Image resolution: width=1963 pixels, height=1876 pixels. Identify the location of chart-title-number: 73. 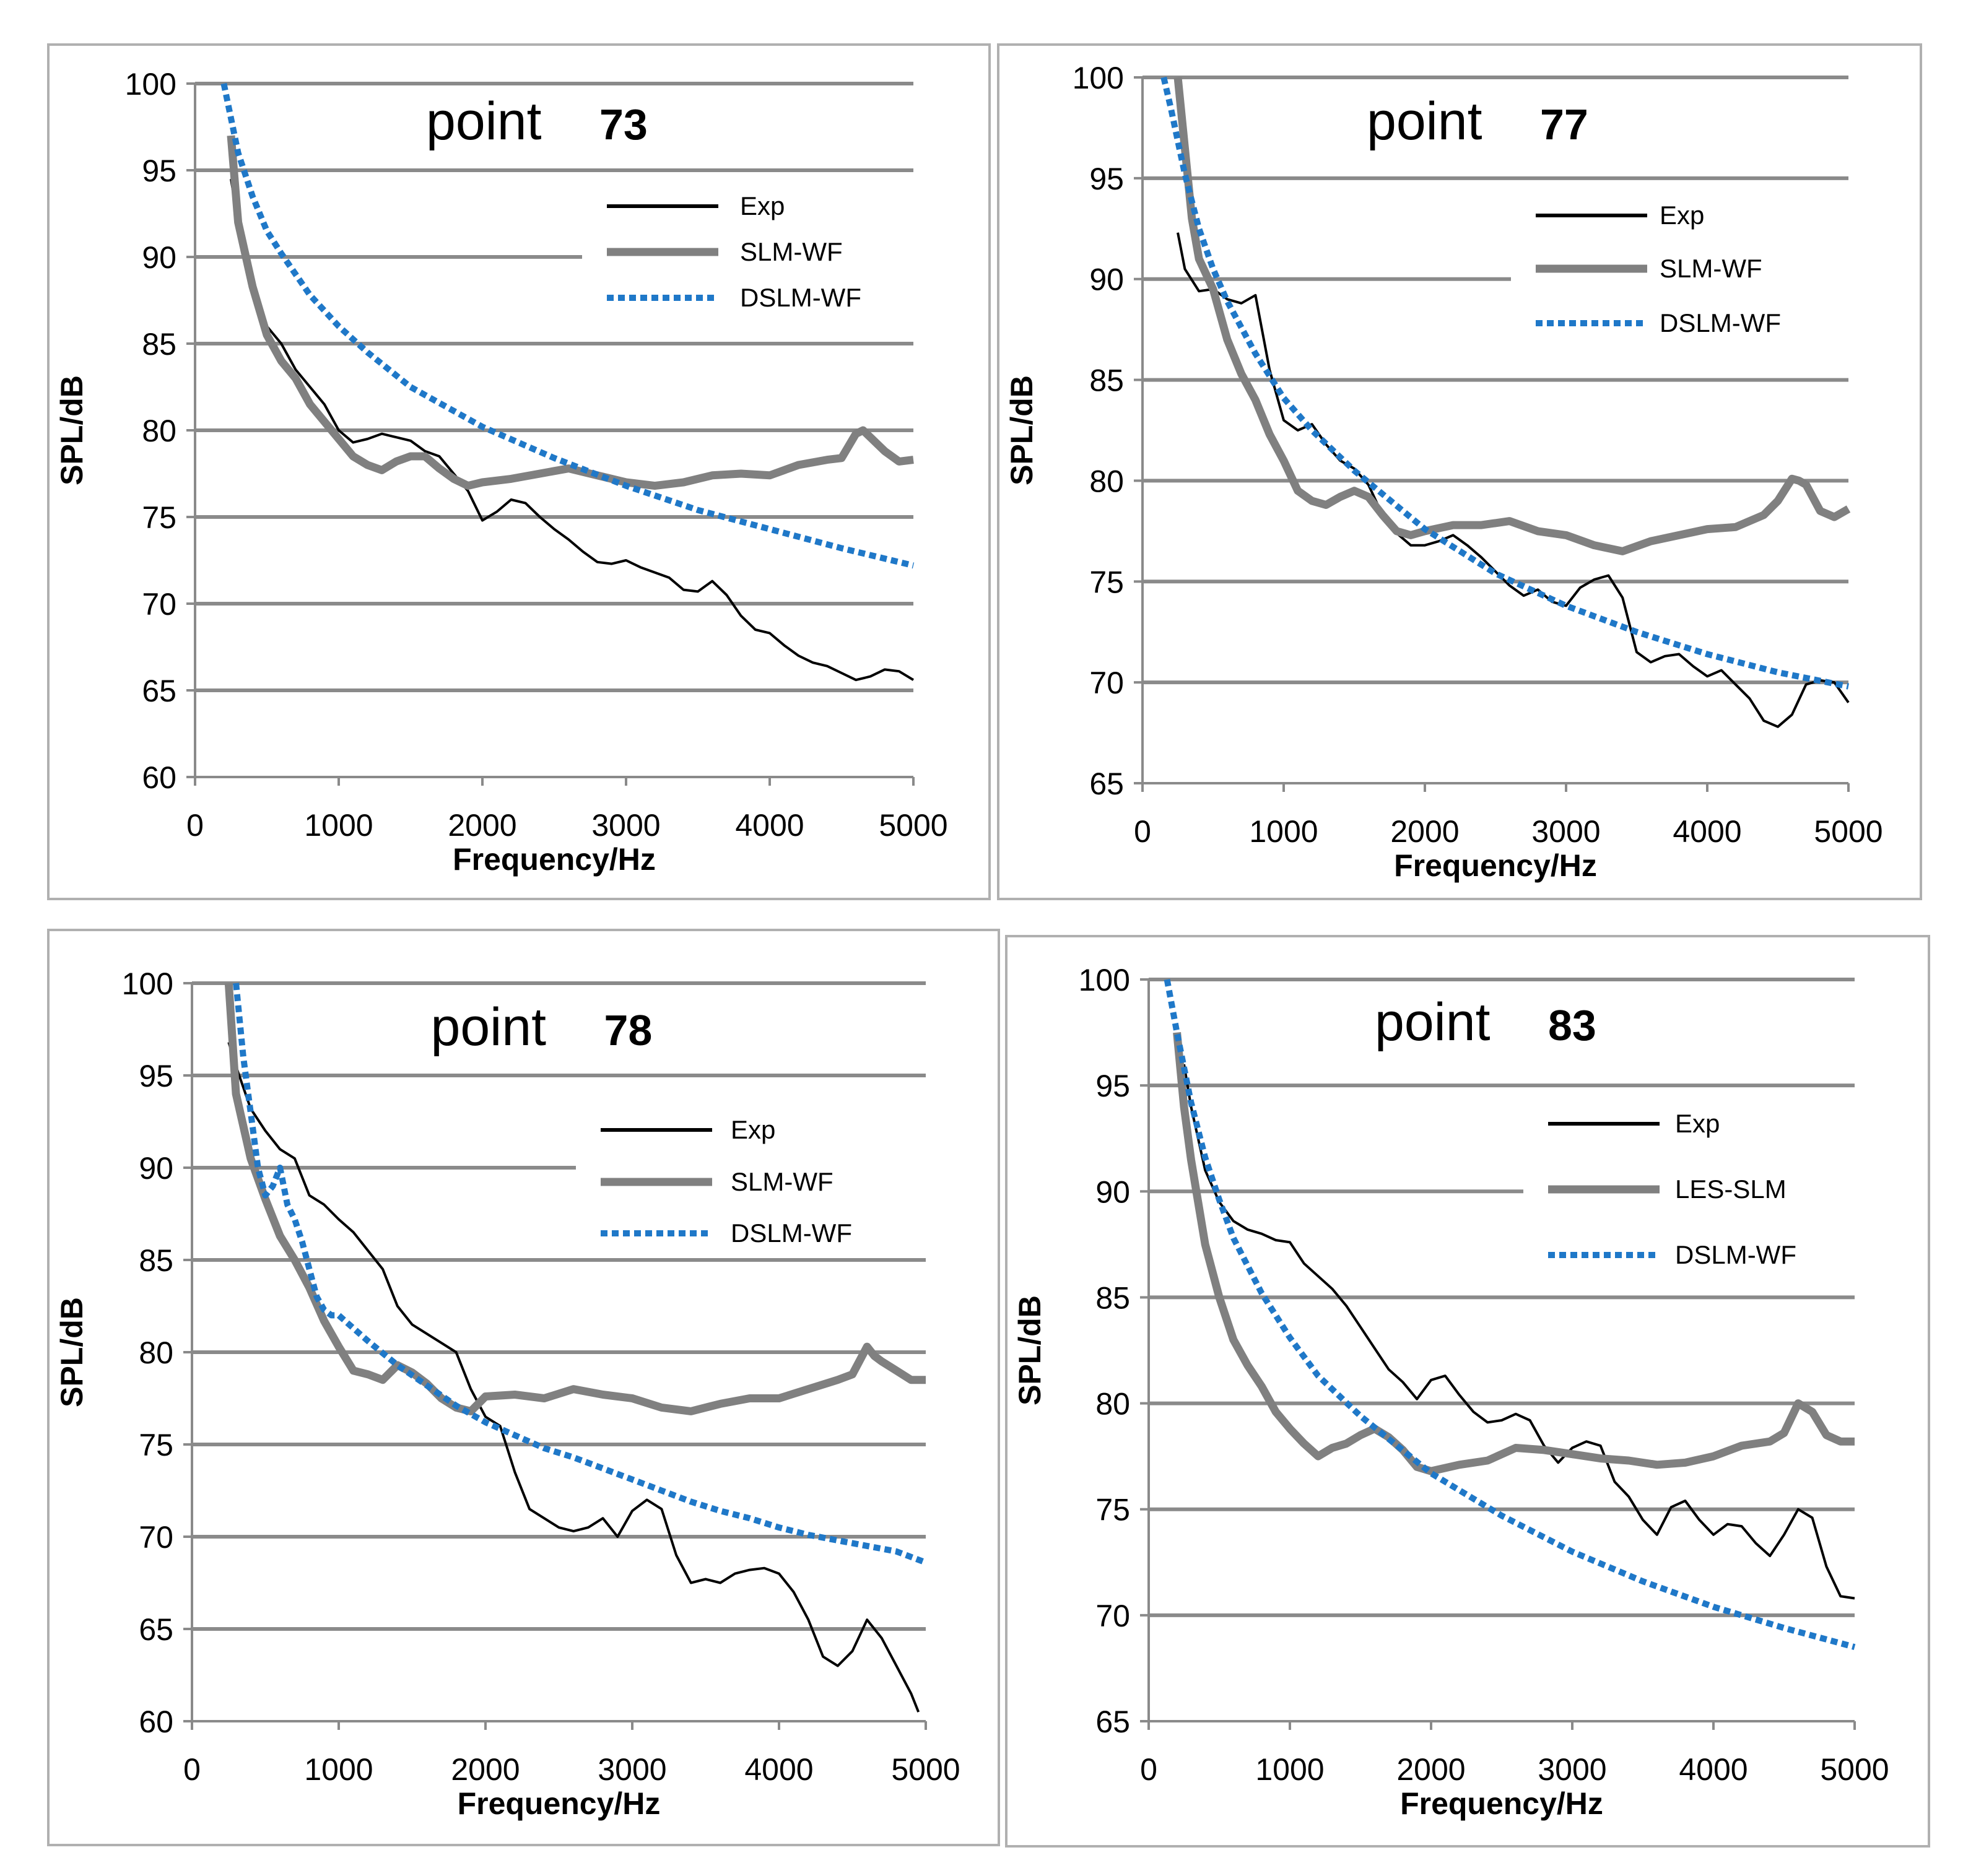
(623, 125).